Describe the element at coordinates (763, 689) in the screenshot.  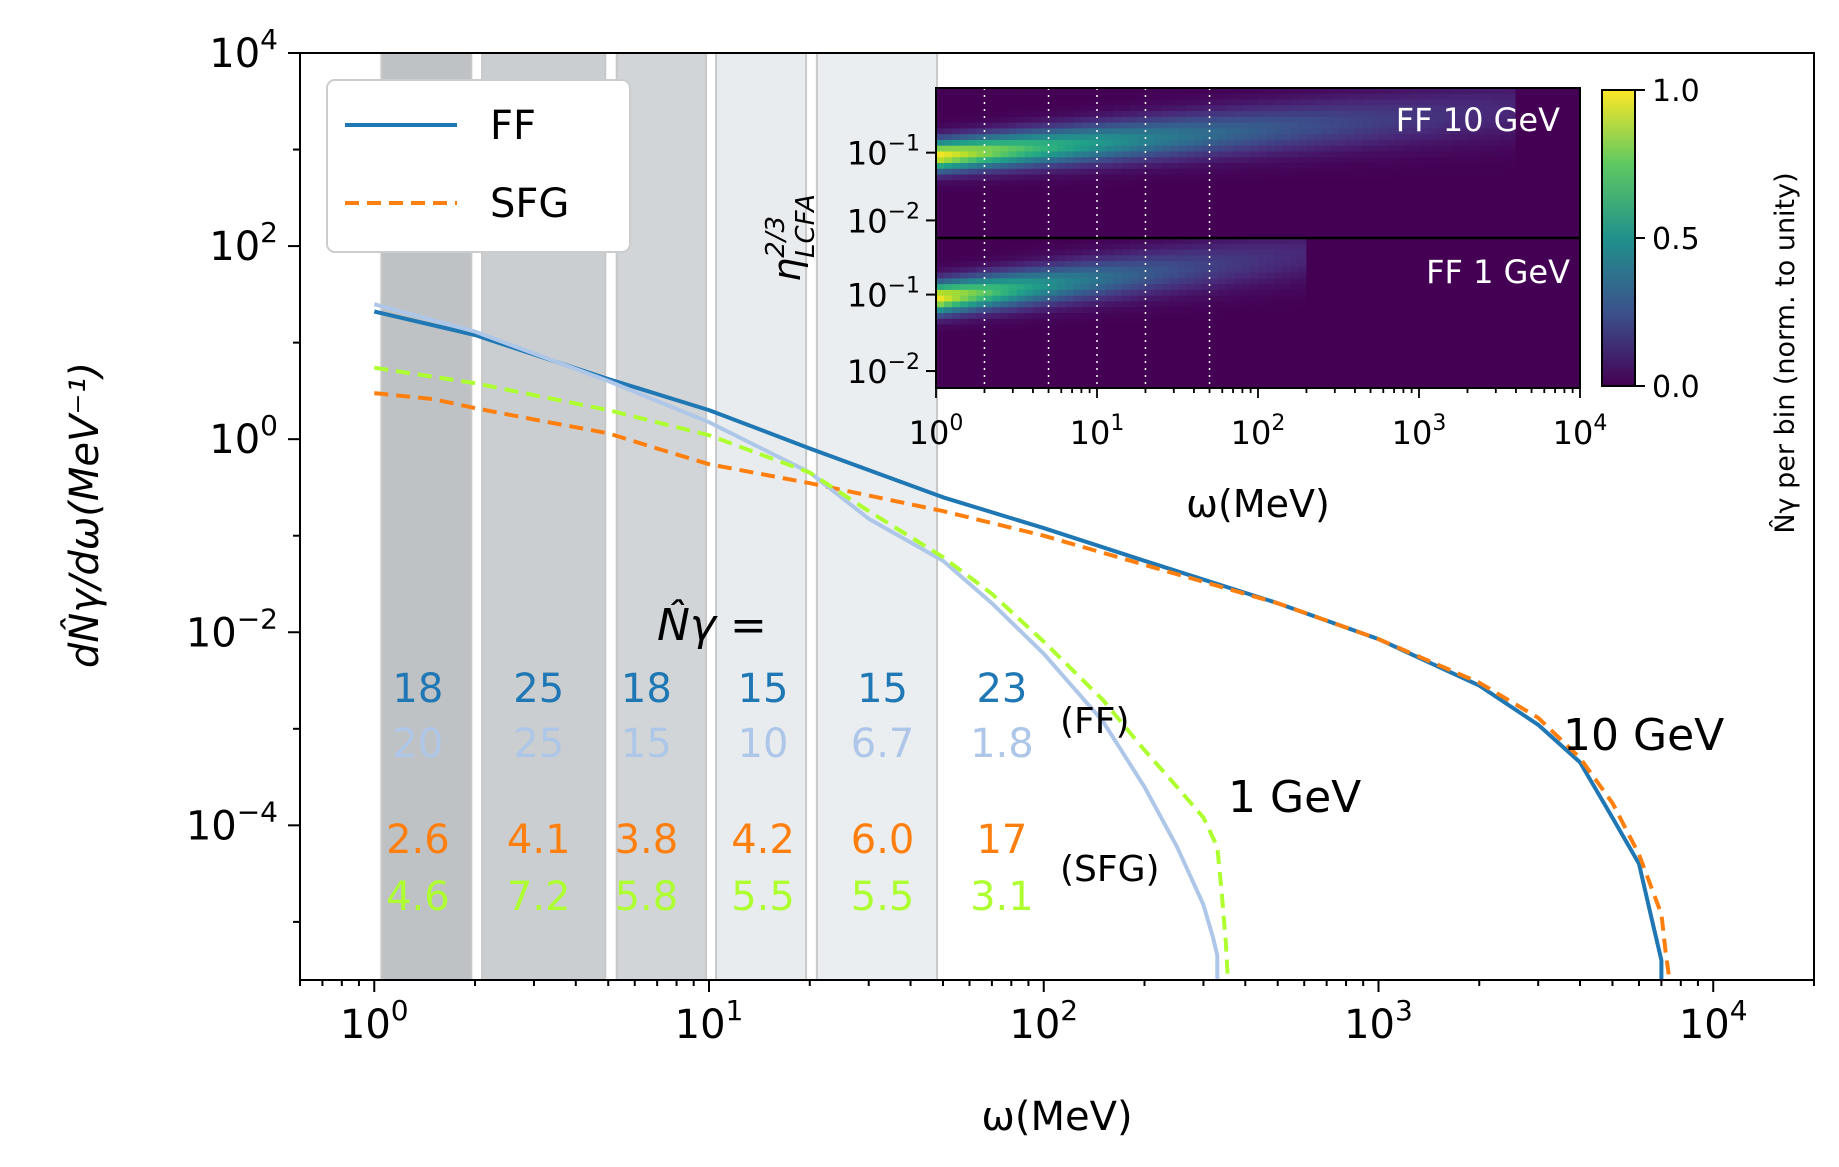
I see `photon-count-ff-10gev: 15` at that location.